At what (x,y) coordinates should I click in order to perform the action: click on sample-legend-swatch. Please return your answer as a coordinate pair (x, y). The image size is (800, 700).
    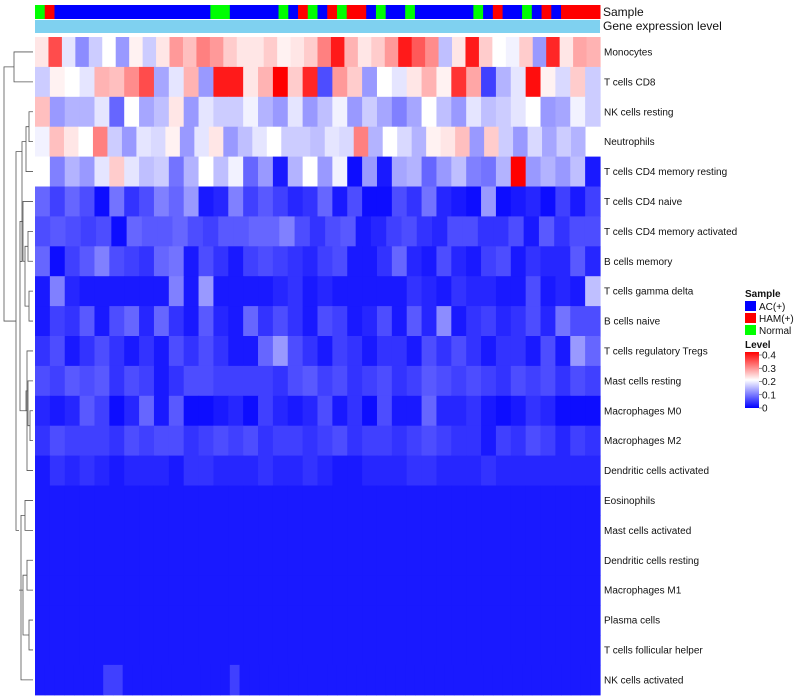
    Looking at the image, I should click on (750, 330).